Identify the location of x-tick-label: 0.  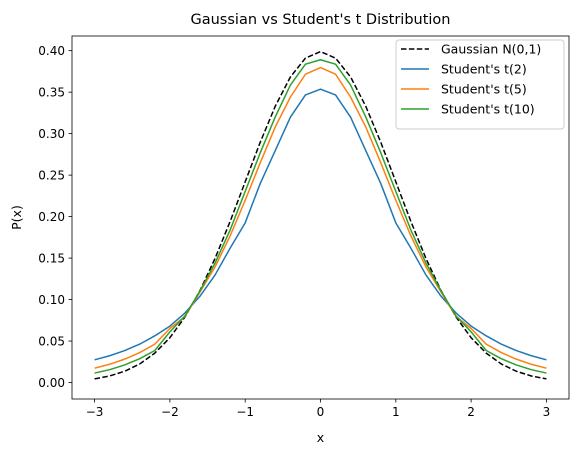
(321, 412).